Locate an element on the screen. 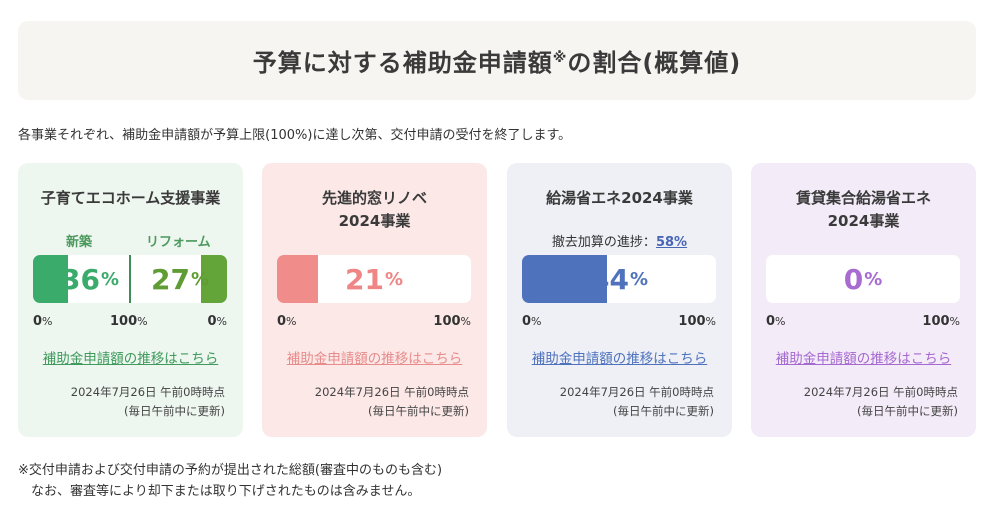  value-number: 44 is located at coordinates (609, 279).